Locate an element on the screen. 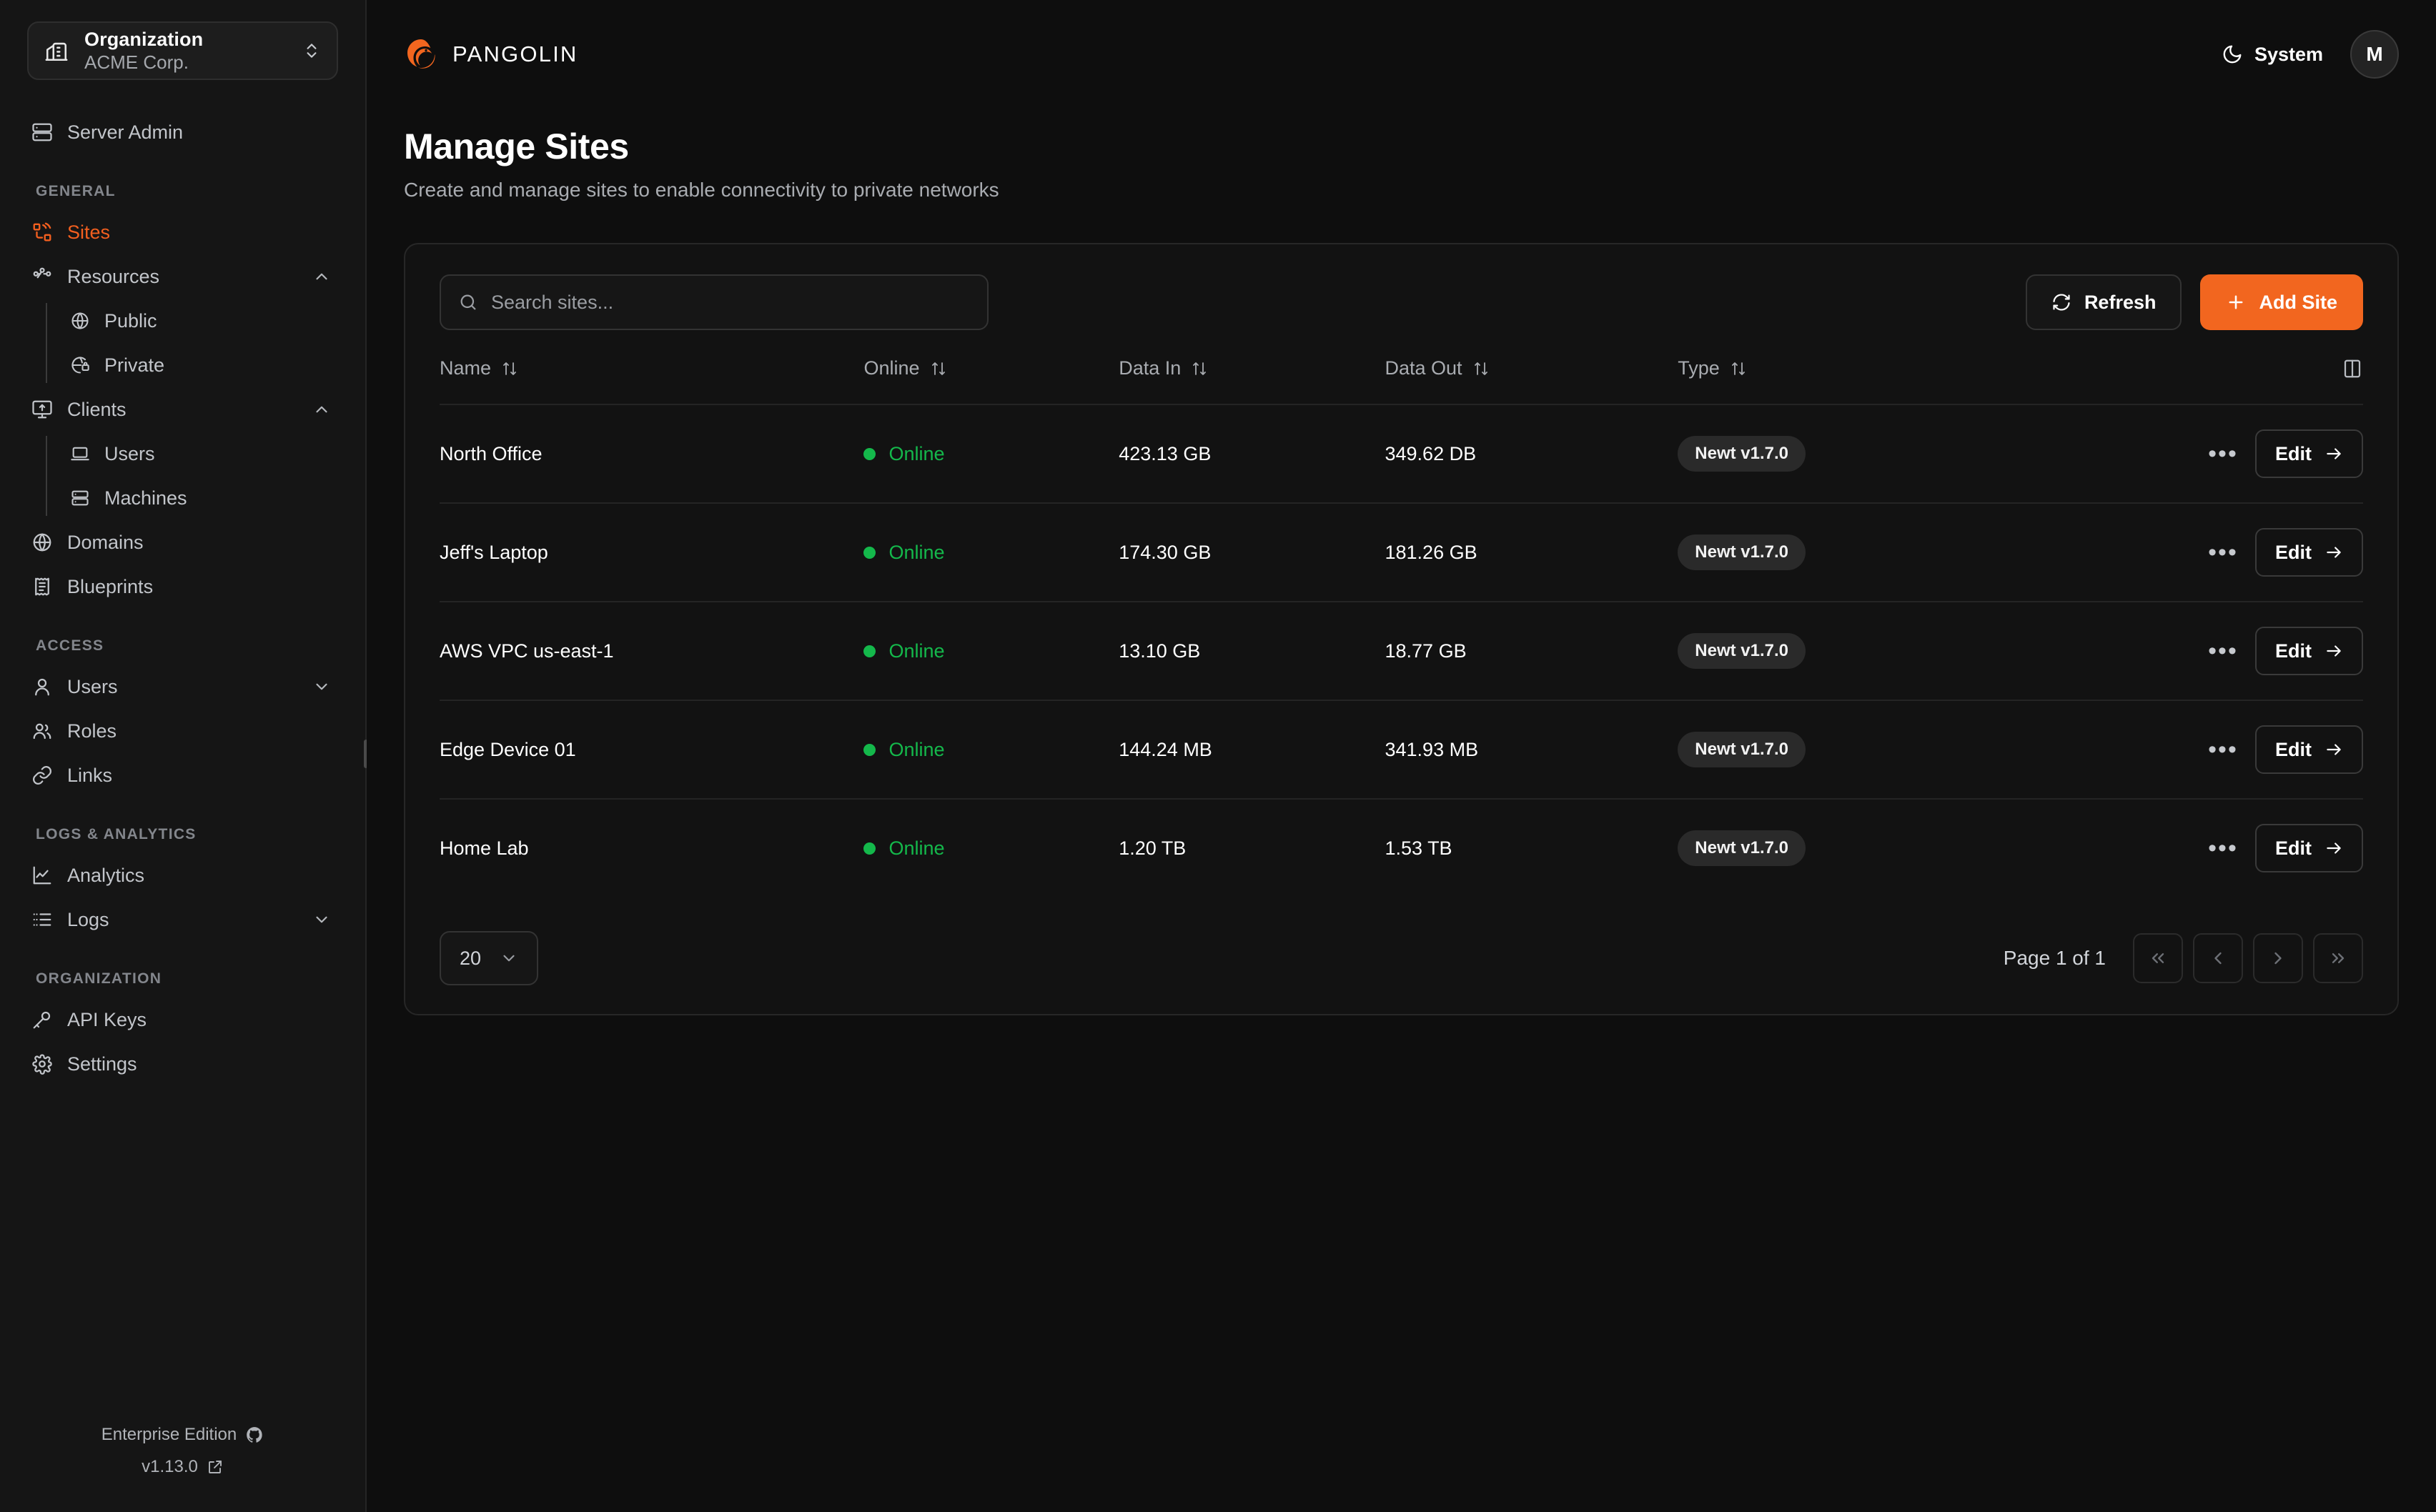  sidebar-item-domains: Domains is located at coordinates (182, 542).